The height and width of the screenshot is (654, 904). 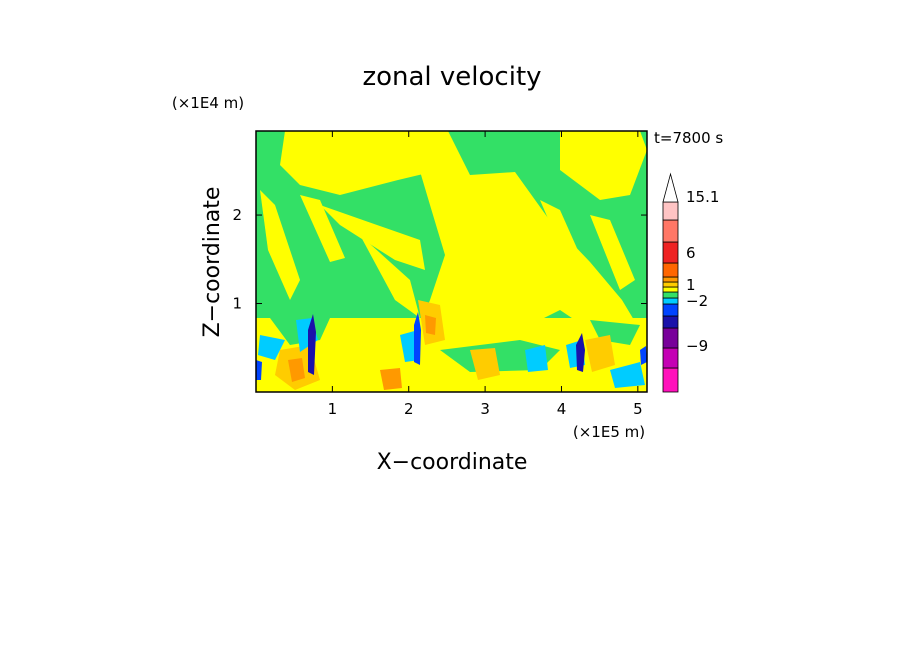 I want to click on colorbar-label: −9, so click(x=697, y=346).